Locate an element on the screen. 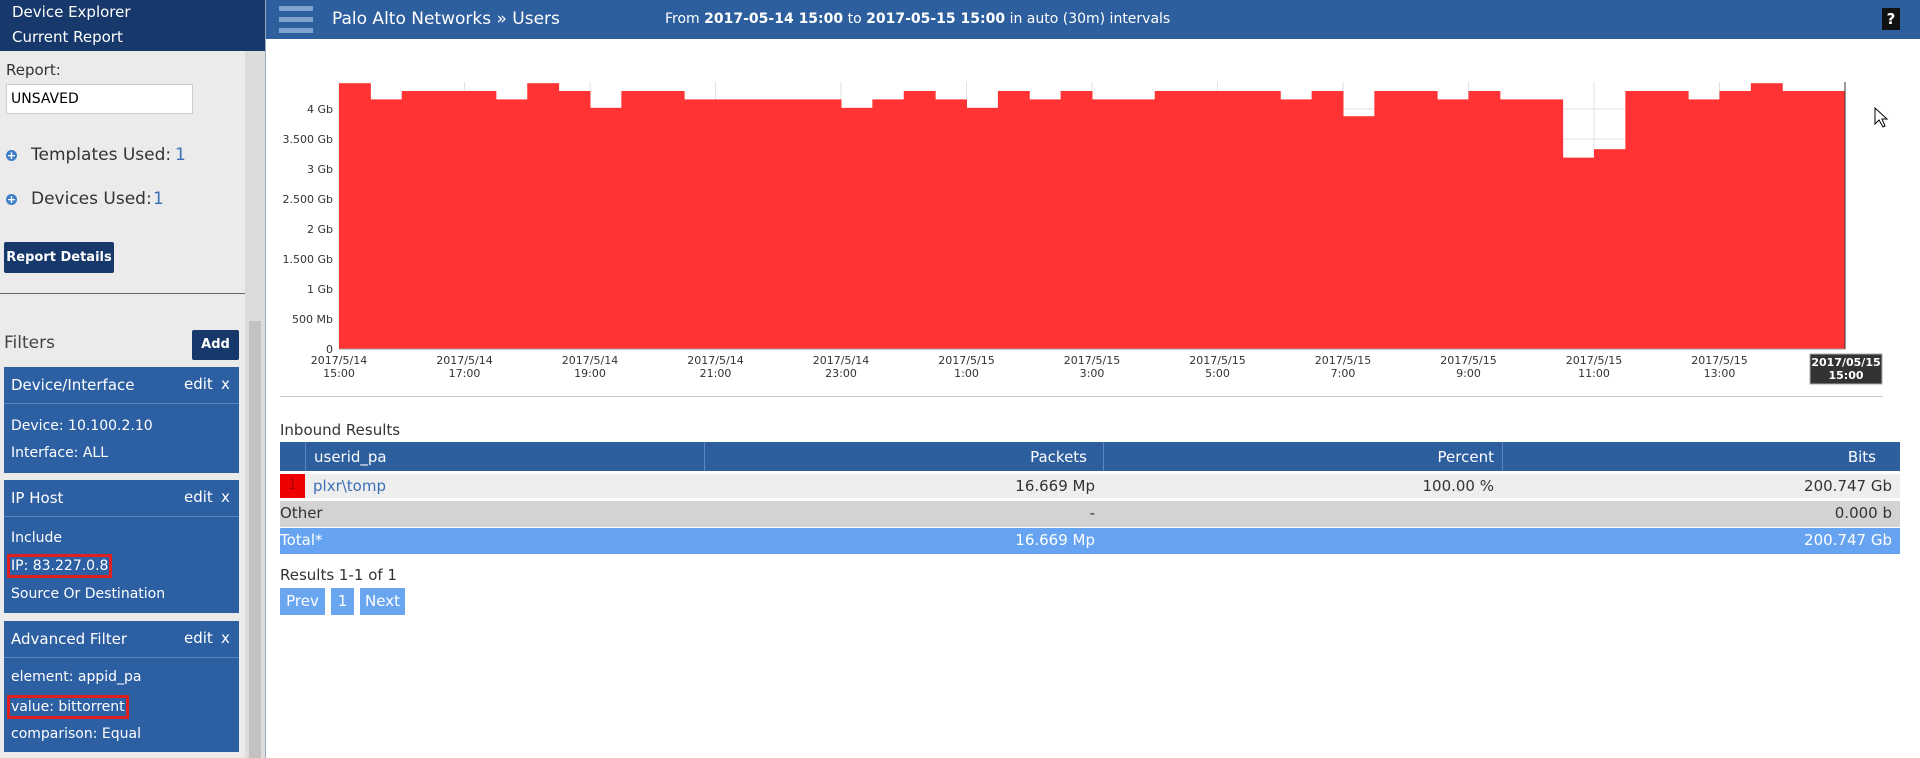 The width and height of the screenshot is (1920, 758). label-line: 17:00 is located at coordinates (465, 373).